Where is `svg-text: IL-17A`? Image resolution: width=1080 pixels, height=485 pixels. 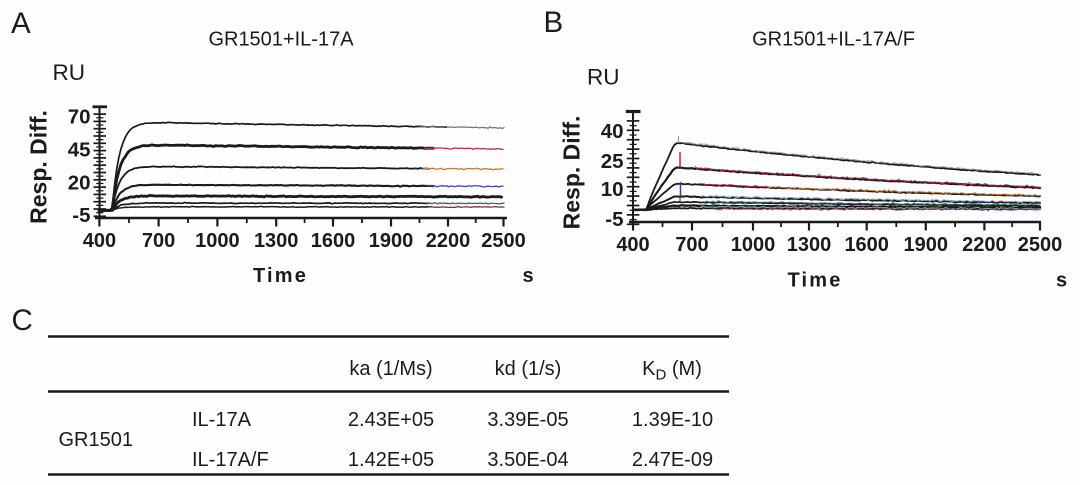
svg-text: IL-17A is located at coordinates (222, 420).